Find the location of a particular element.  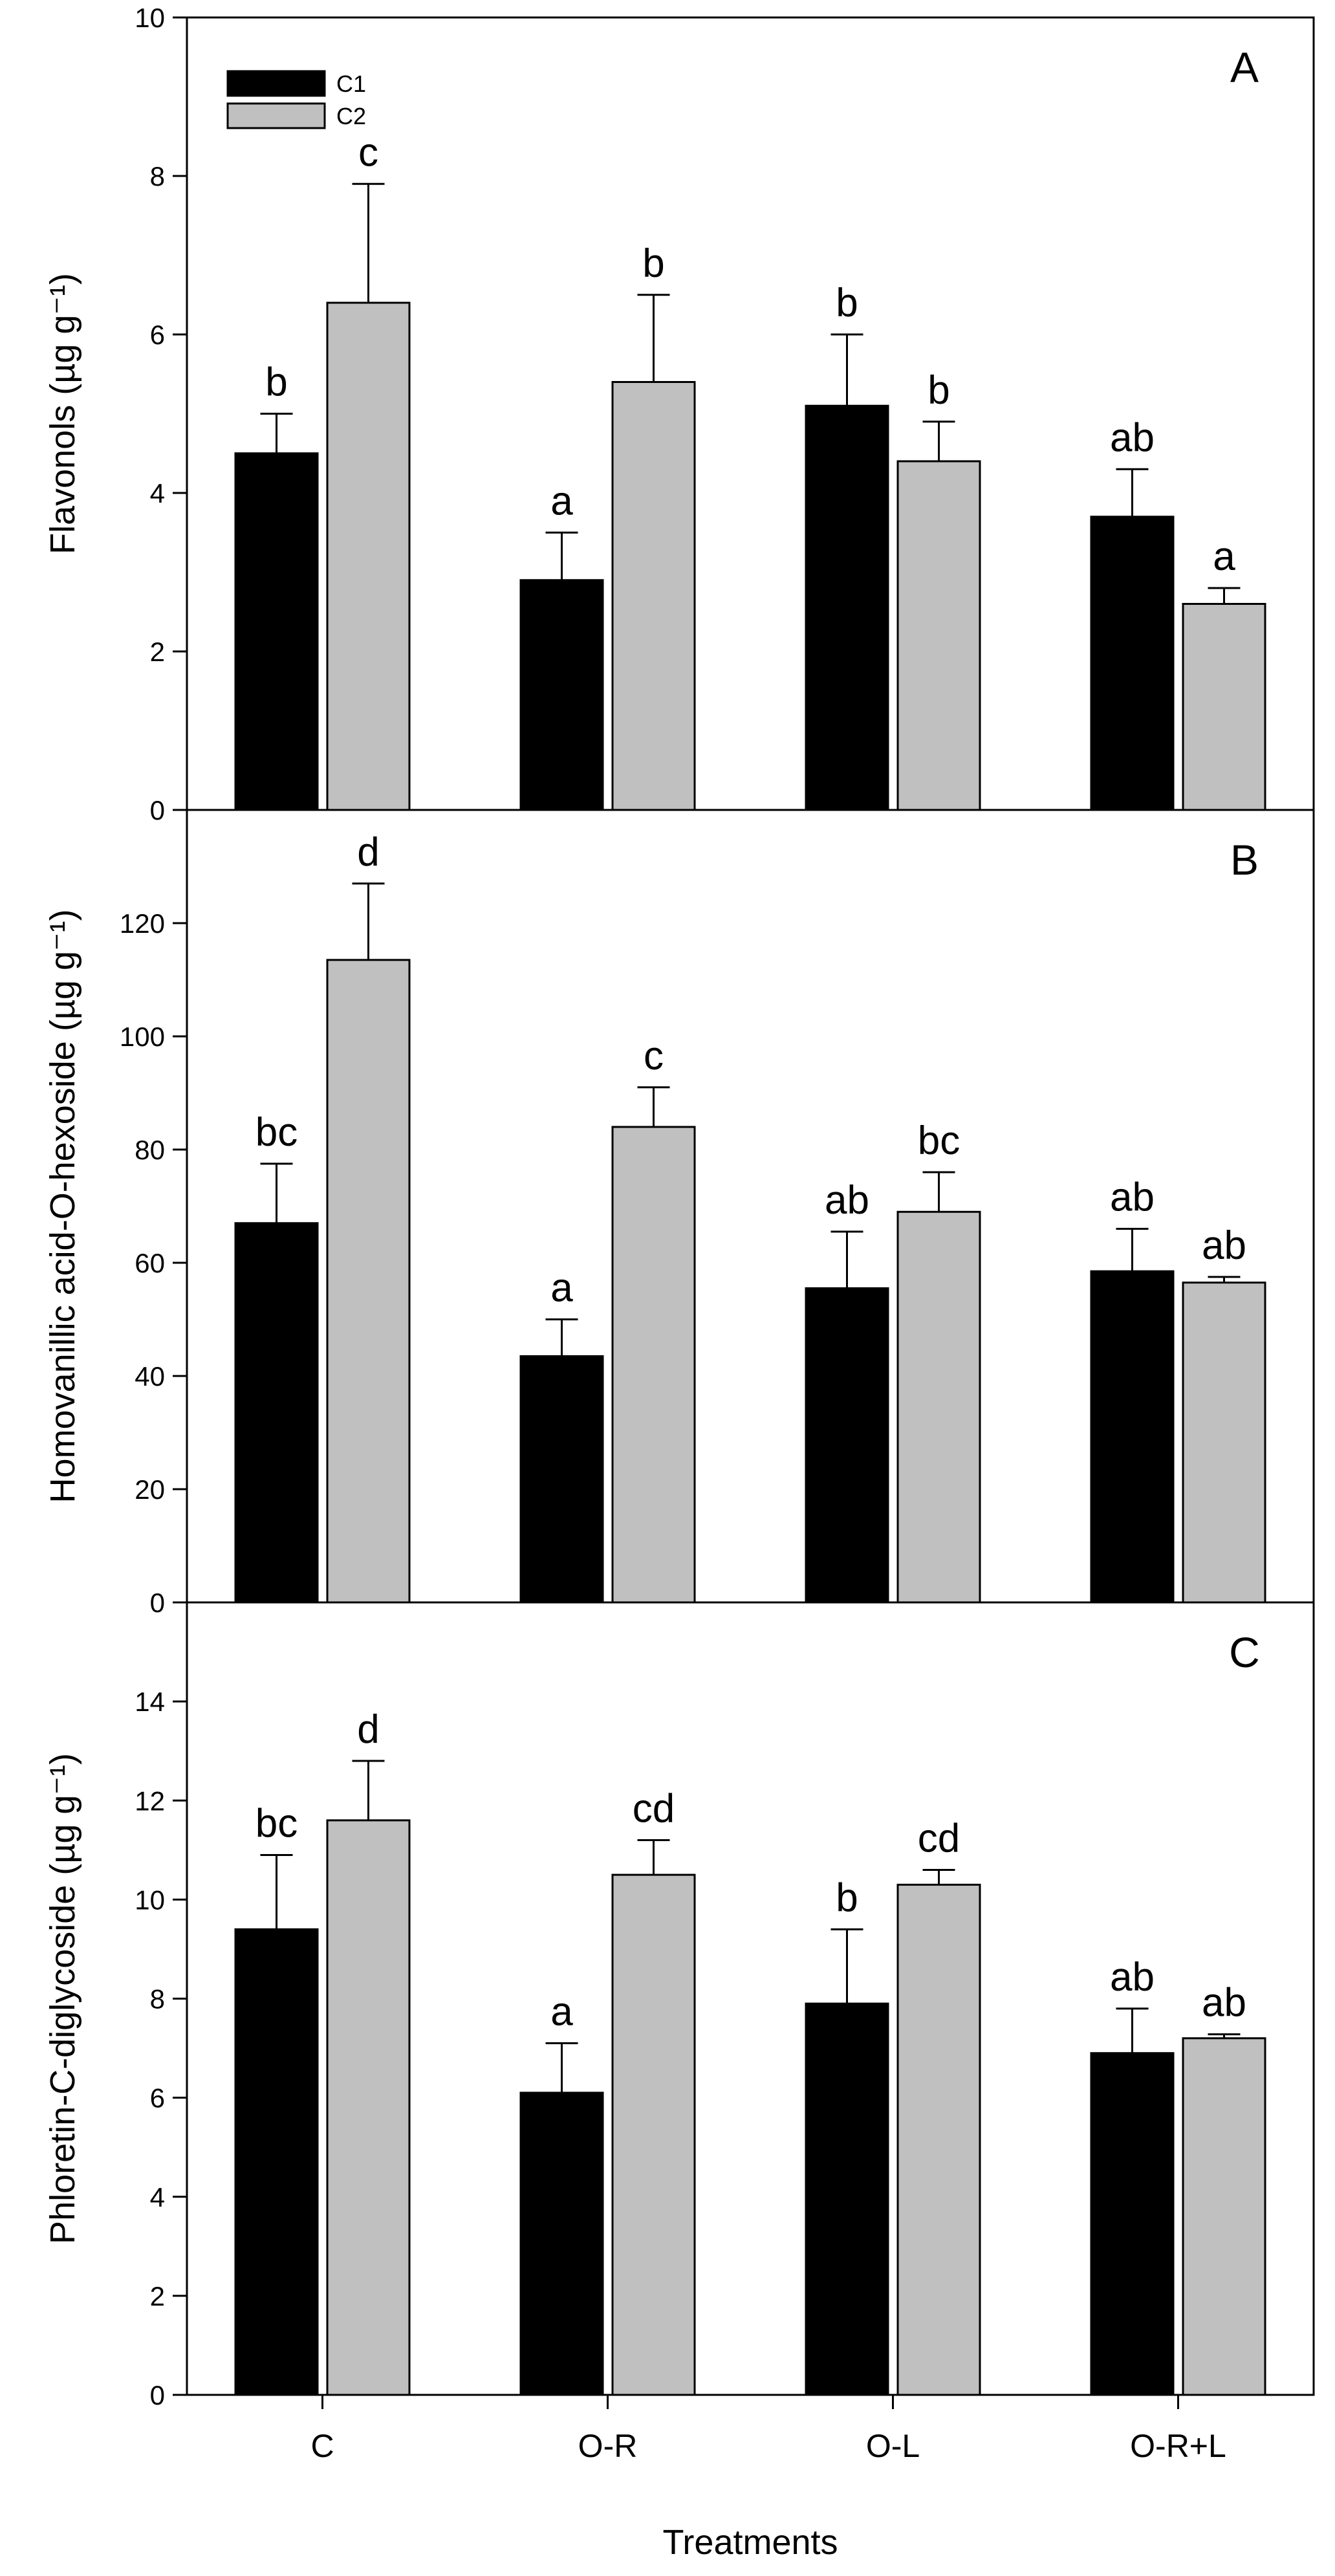

legend: C1 C2 is located at coordinates (296, 100).